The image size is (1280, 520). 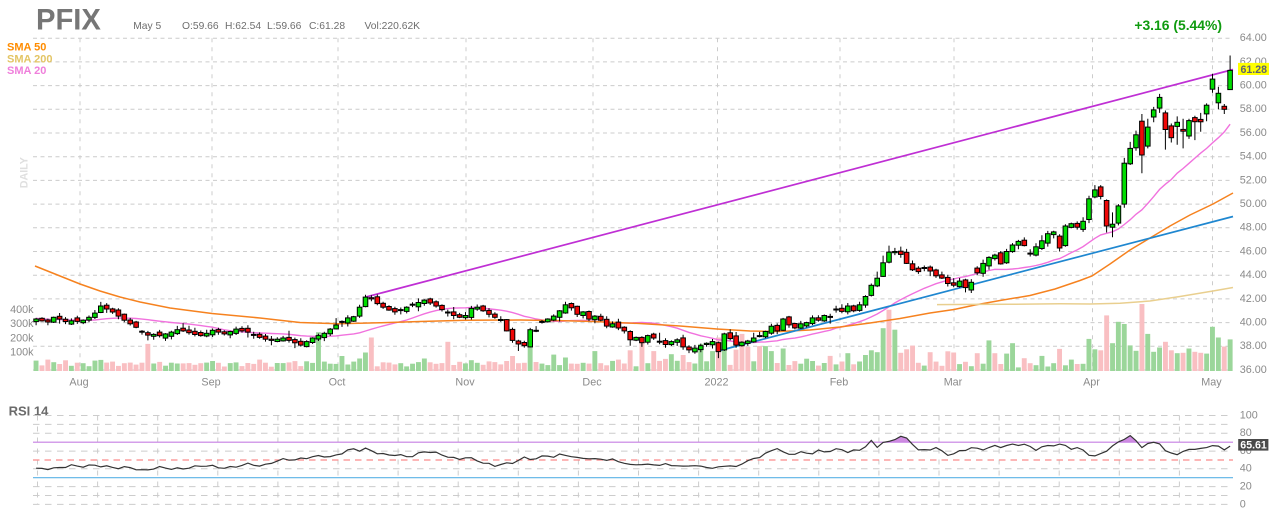 I want to click on svg-text: 42.00, so click(x=1253, y=299).